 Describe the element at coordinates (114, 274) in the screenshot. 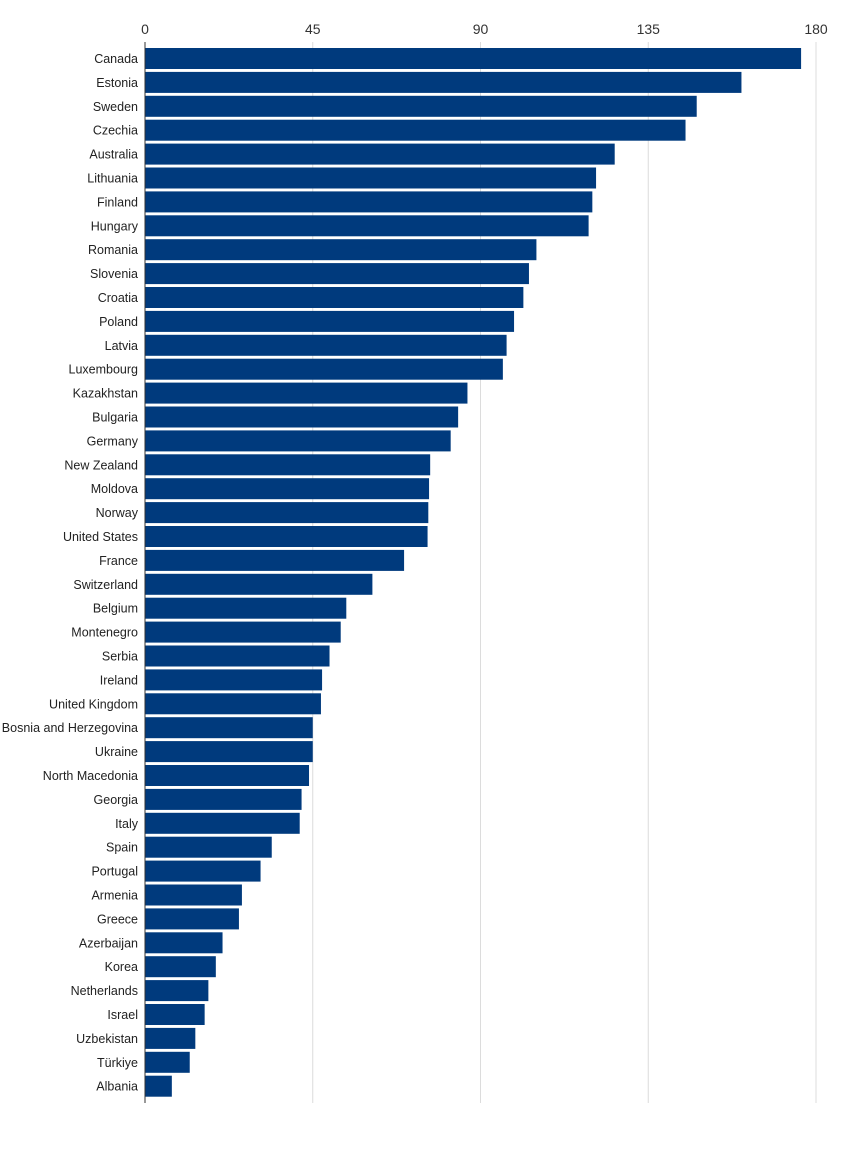

I see `category-label: Slovenia` at that location.